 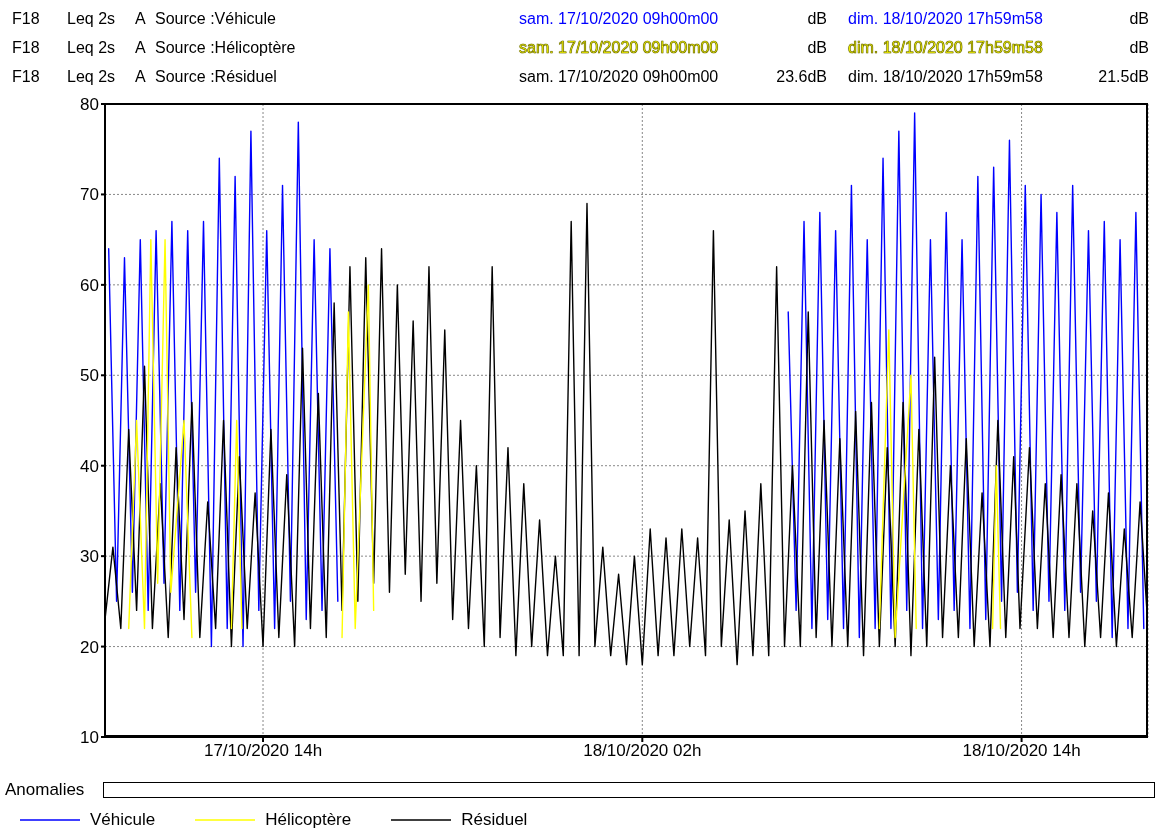 What do you see at coordinates (215, 19) in the screenshot?
I see `source-note: Source :Véhicule` at bounding box center [215, 19].